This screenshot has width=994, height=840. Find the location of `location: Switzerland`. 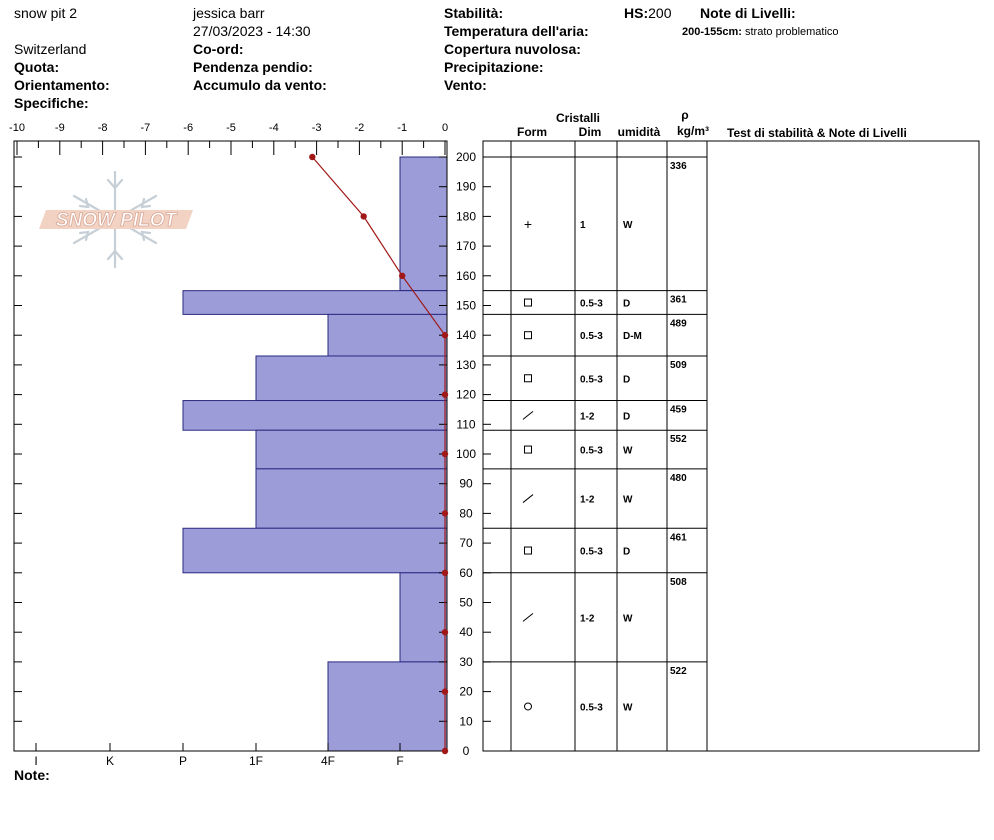

location: Switzerland is located at coordinates (50, 49).